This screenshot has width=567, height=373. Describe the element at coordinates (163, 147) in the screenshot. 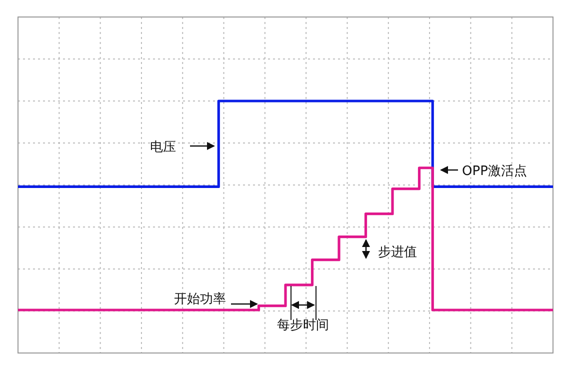

I see `annotation: 电压` at that location.